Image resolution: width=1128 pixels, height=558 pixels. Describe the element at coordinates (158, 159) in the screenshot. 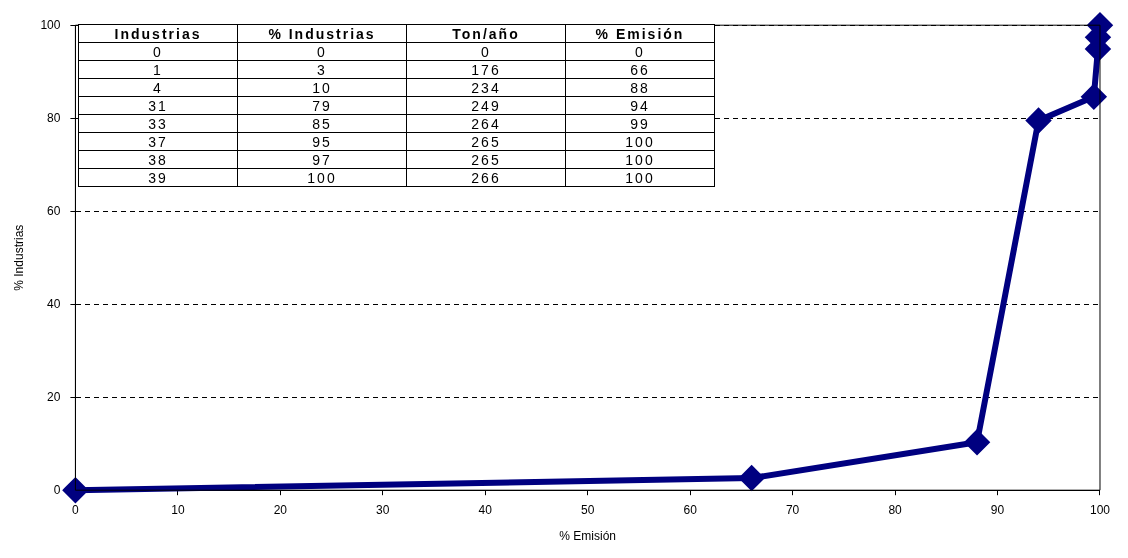

I see `annotation: 38` at that location.